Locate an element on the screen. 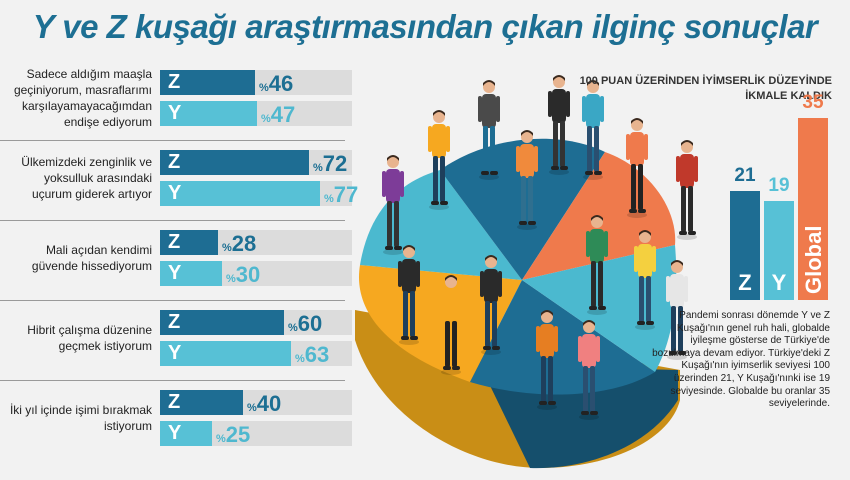 This screenshot has height=480, width=850. value-number: 40 is located at coordinates (269, 403).